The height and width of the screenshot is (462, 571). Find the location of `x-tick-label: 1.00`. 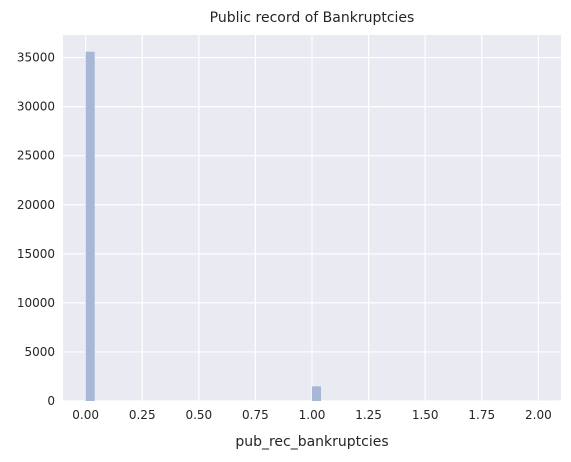

x-tick-label: 1.00 is located at coordinates (312, 415).